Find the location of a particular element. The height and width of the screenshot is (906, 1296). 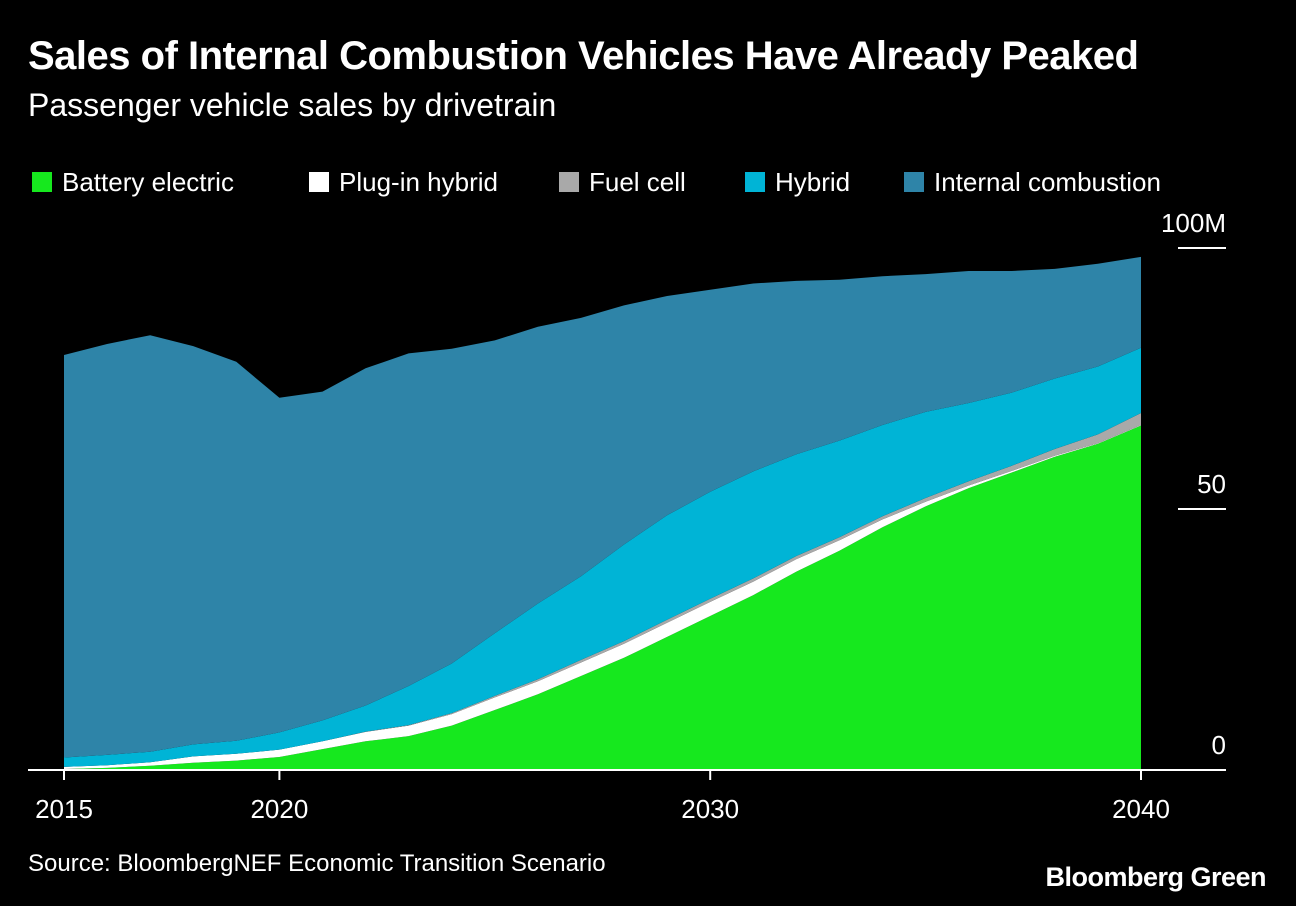

legend-swatch-fuel-cell is located at coordinates (569, 182).